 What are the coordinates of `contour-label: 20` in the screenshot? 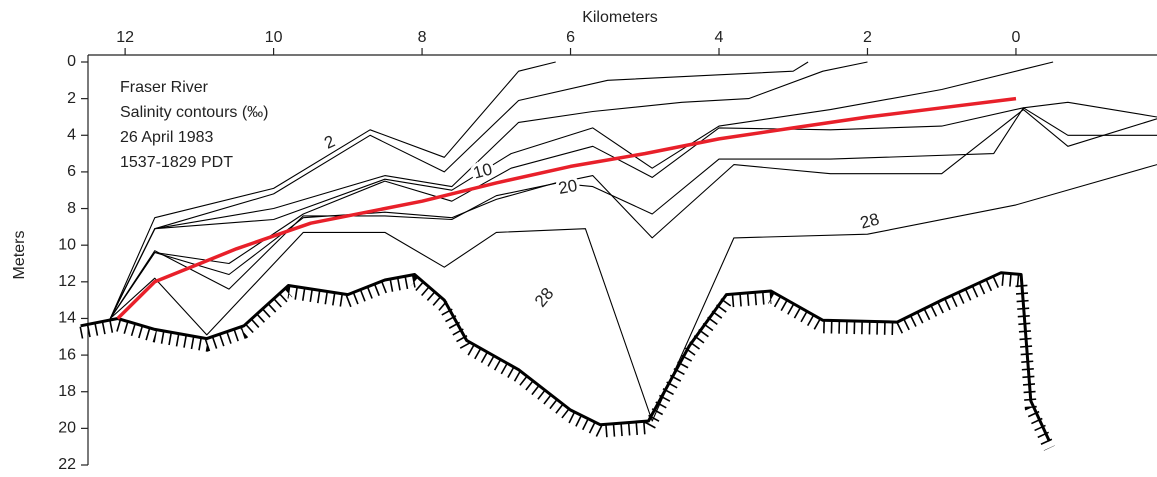 It's located at (568, 187).